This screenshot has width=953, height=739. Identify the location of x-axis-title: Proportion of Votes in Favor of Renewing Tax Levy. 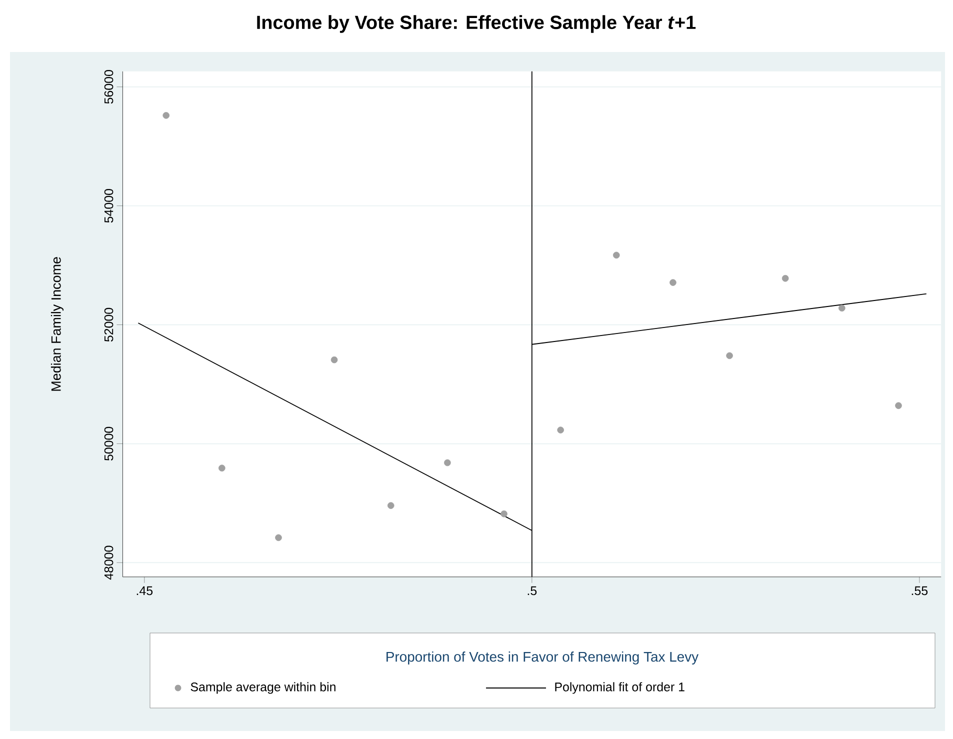
(542, 657).